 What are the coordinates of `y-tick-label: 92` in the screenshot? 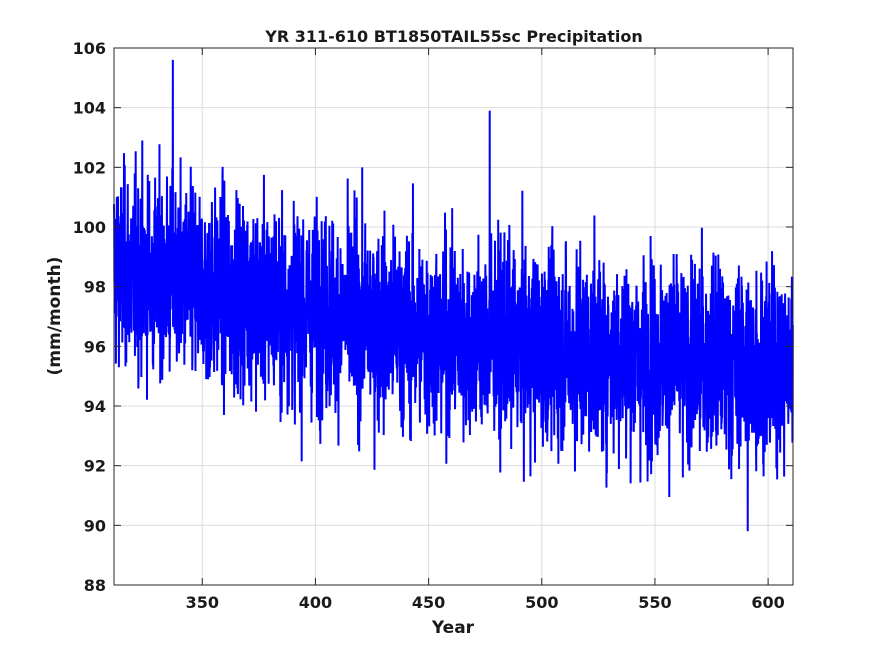 It's located at (95, 466).